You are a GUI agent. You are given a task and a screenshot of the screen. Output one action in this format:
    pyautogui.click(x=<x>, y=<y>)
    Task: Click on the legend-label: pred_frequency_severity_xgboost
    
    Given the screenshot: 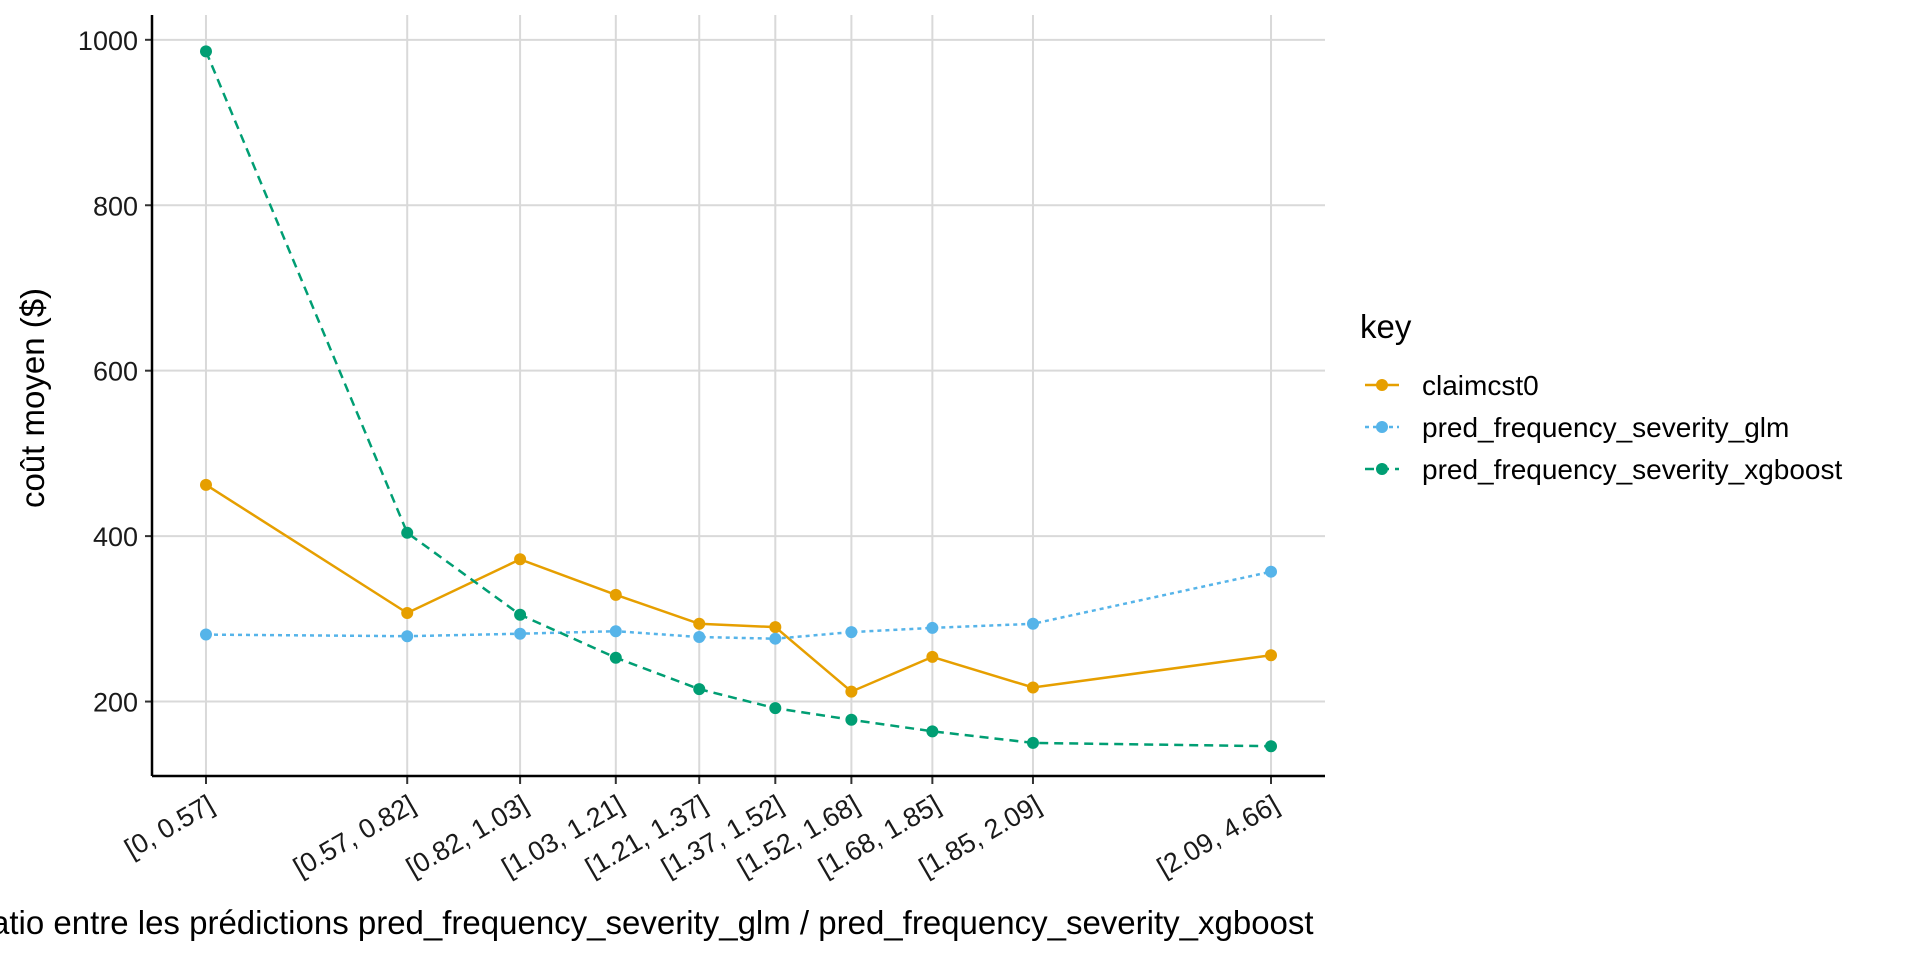 What is the action you would take?
    pyautogui.click(x=1632, y=469)
    